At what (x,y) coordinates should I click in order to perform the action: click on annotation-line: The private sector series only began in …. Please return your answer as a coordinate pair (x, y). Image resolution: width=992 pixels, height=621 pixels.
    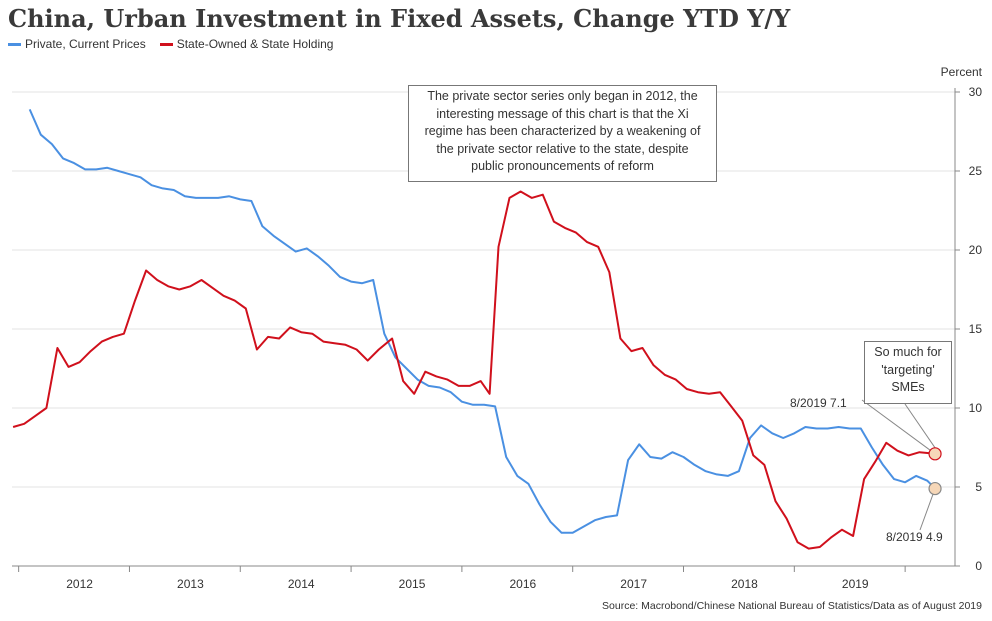
    Looking at the image, I should click on (562, 96).